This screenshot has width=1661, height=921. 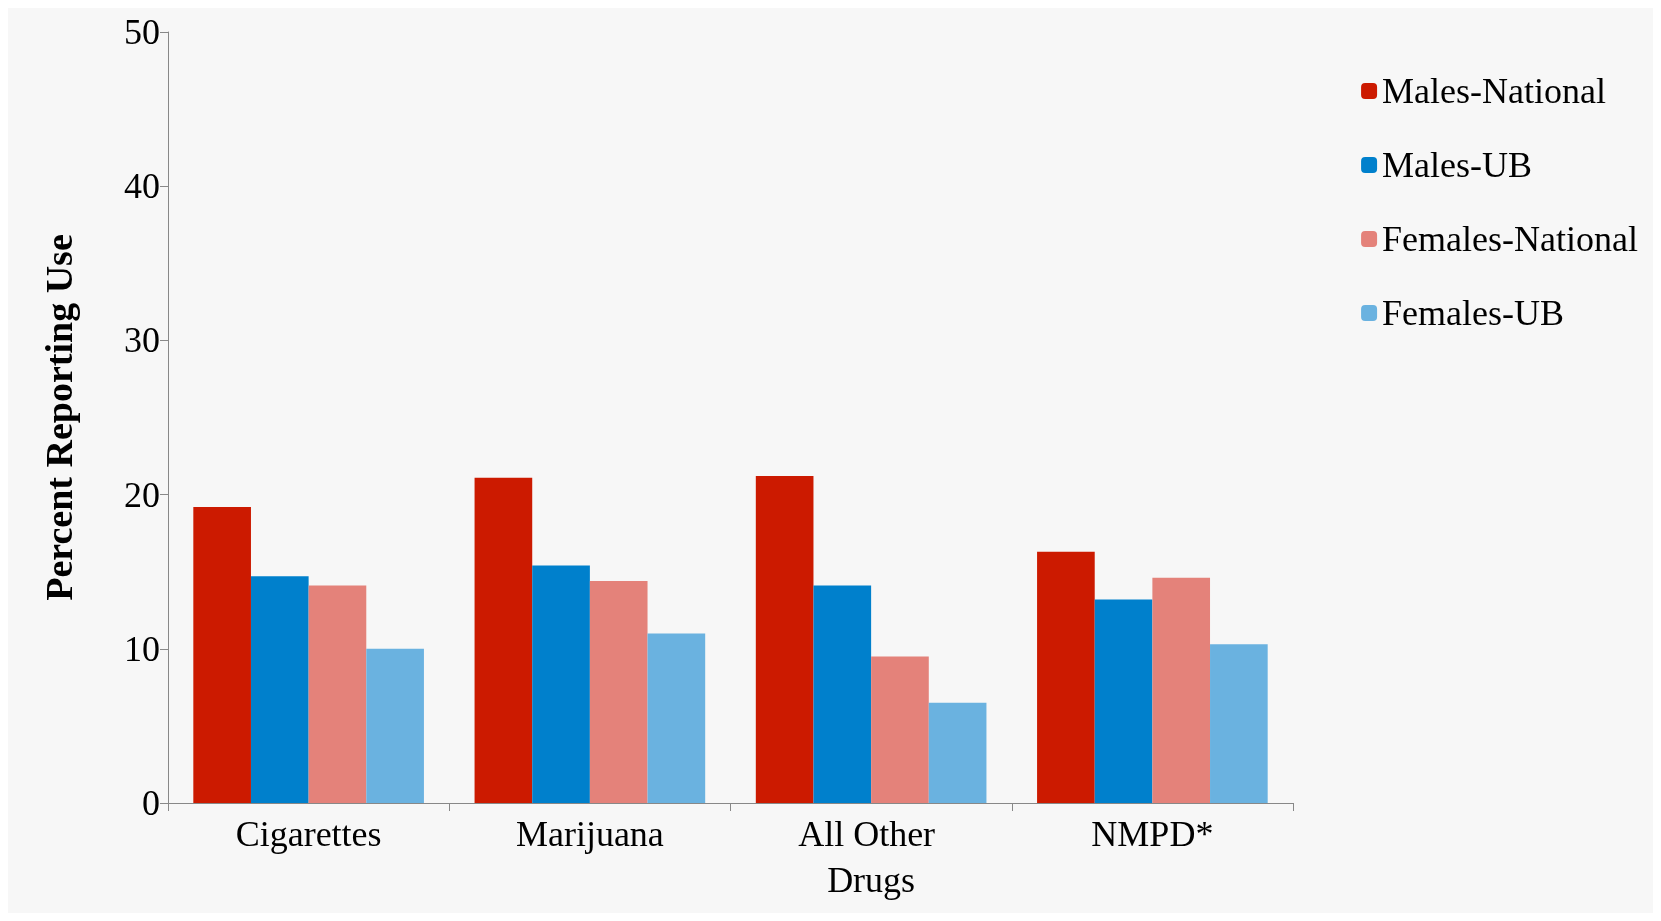 What do you see at coordinates (151, 803) in the screenshot?
I see `y-tick-label: 0` at bounding box center [151, 803].